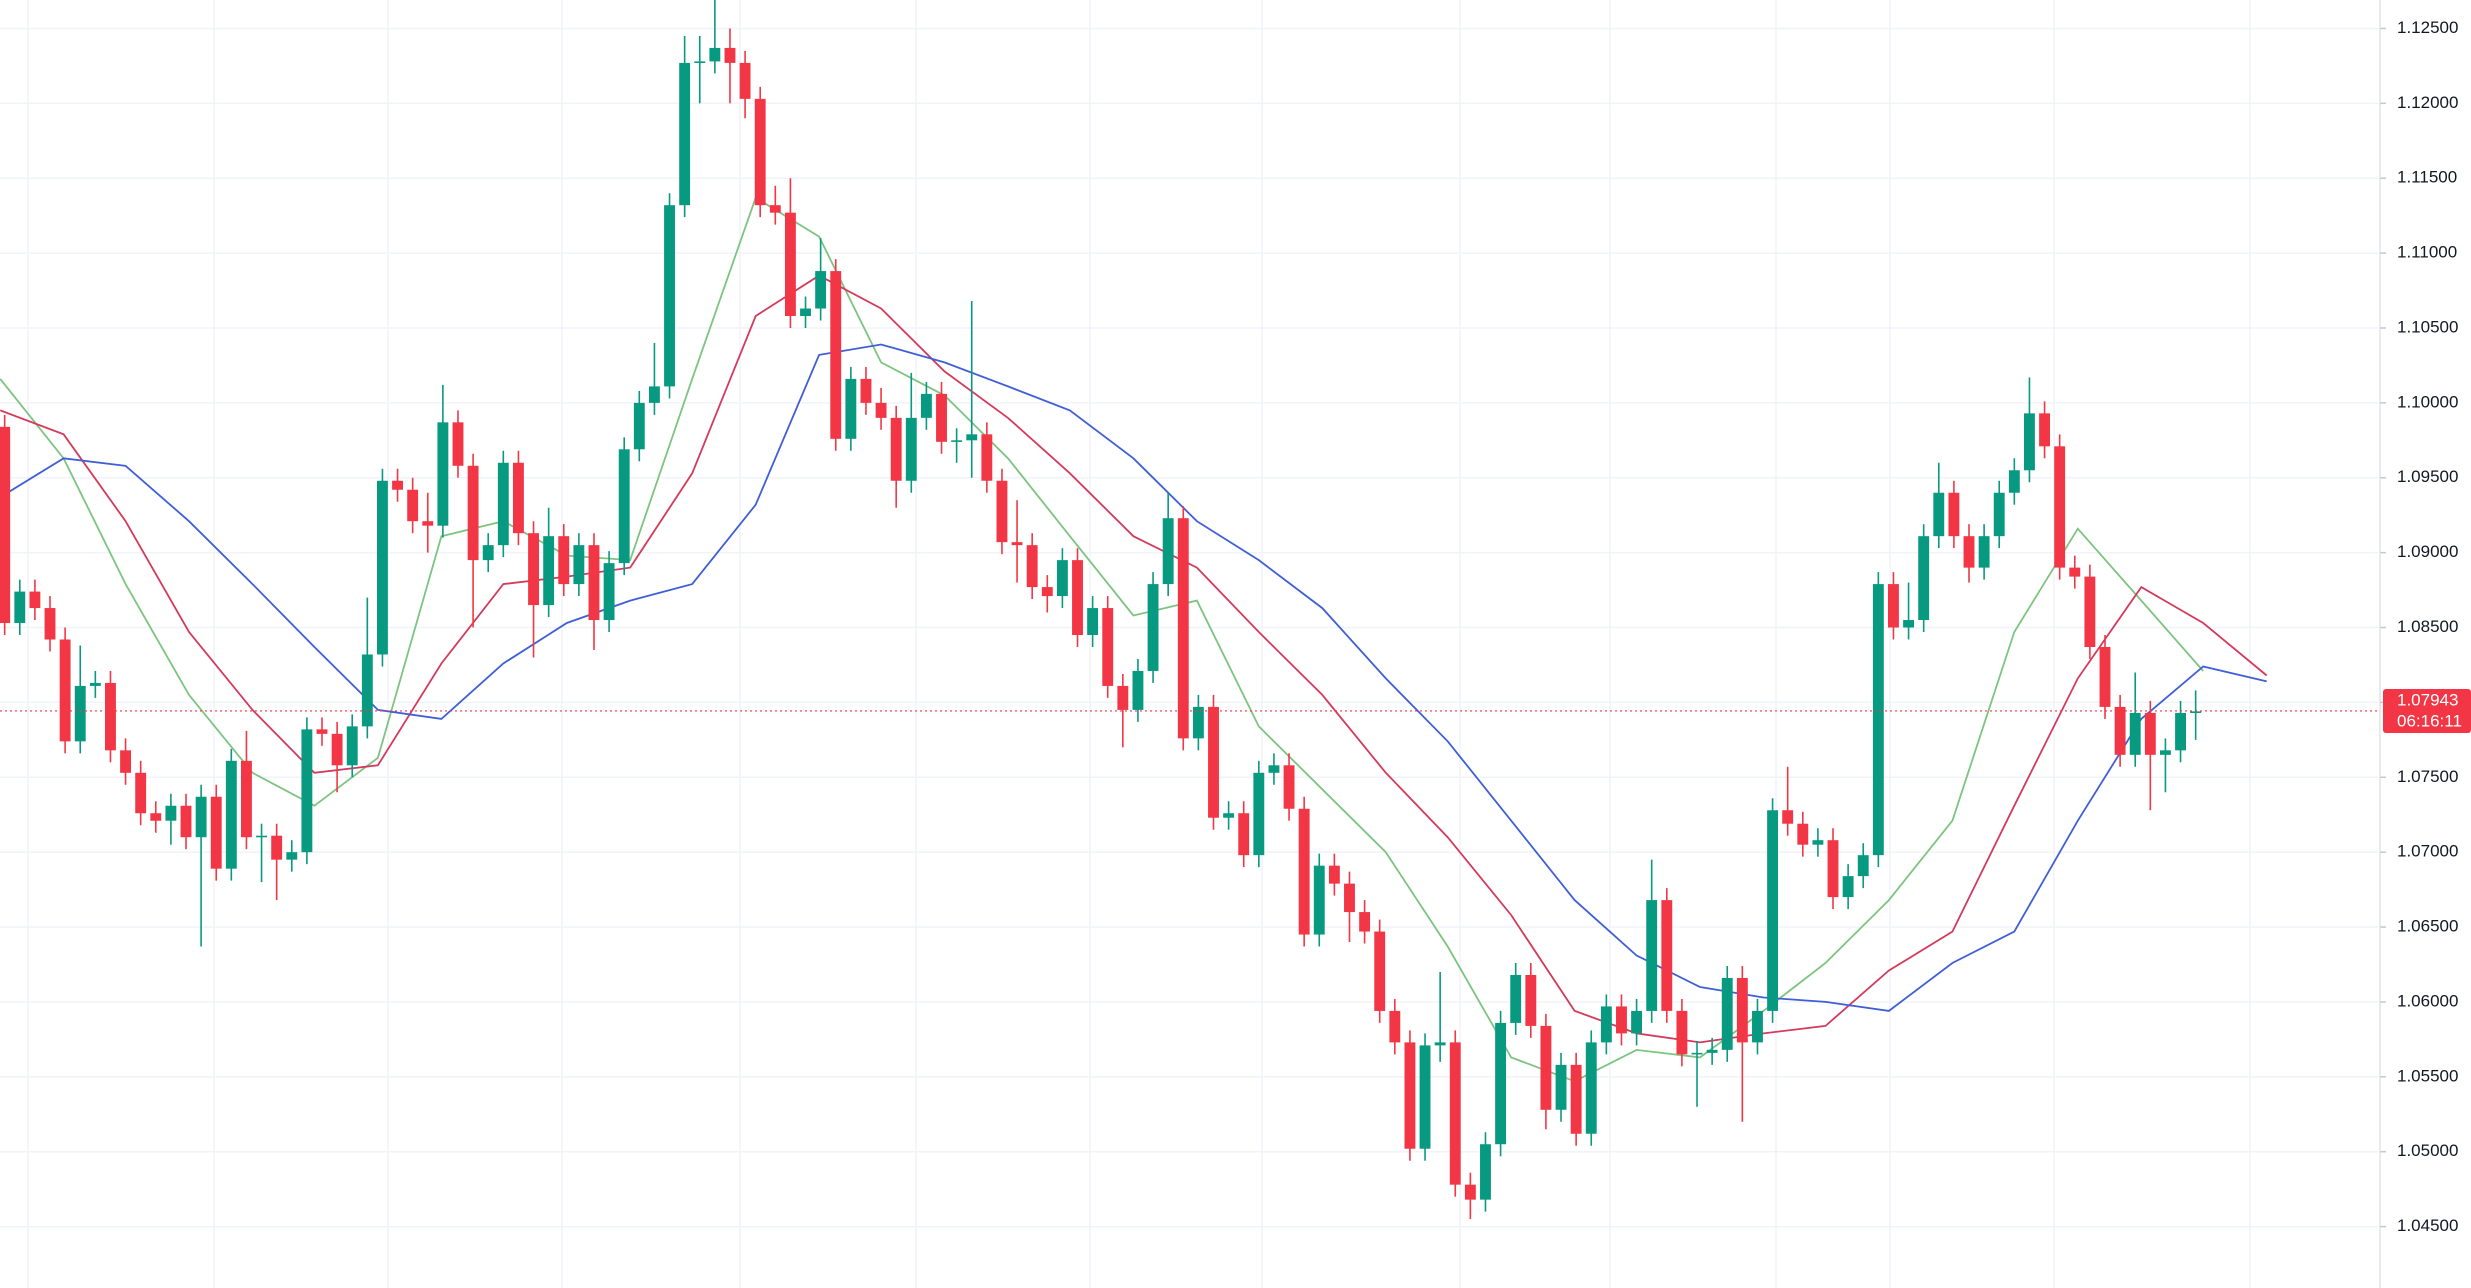  I want to click on countdown-label: 06:16:11, so click(2429, 720).